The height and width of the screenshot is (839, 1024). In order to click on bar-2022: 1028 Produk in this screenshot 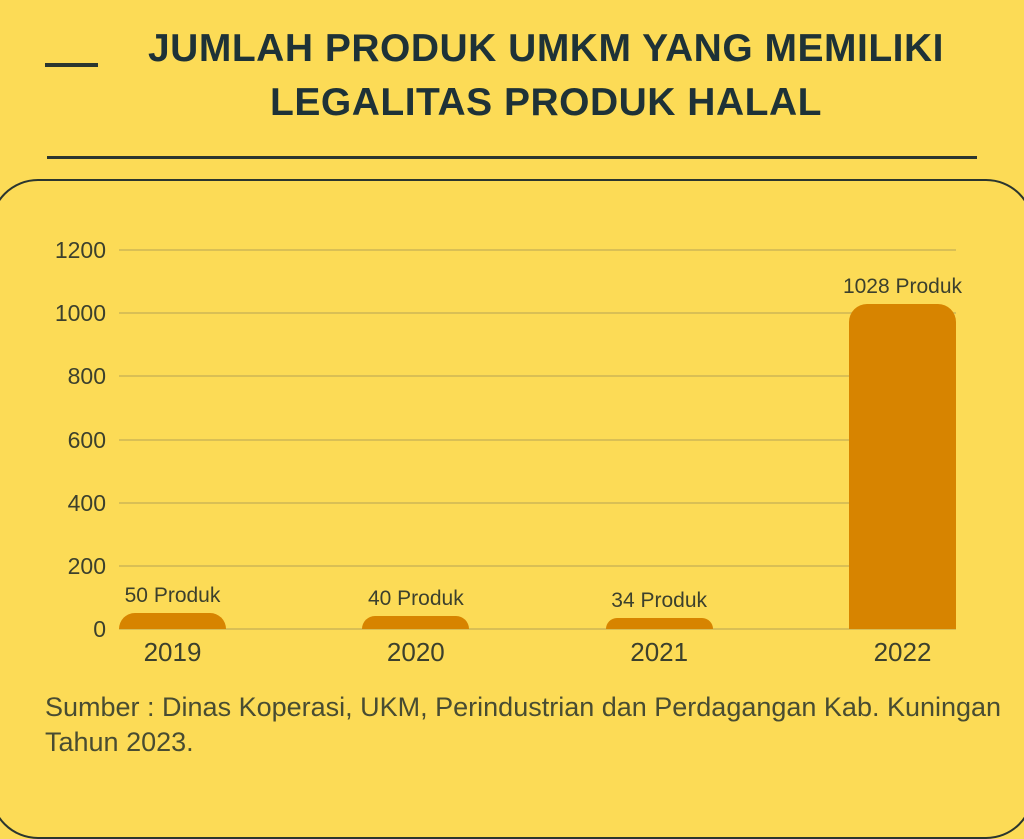, I will do `click(902, 452)`.